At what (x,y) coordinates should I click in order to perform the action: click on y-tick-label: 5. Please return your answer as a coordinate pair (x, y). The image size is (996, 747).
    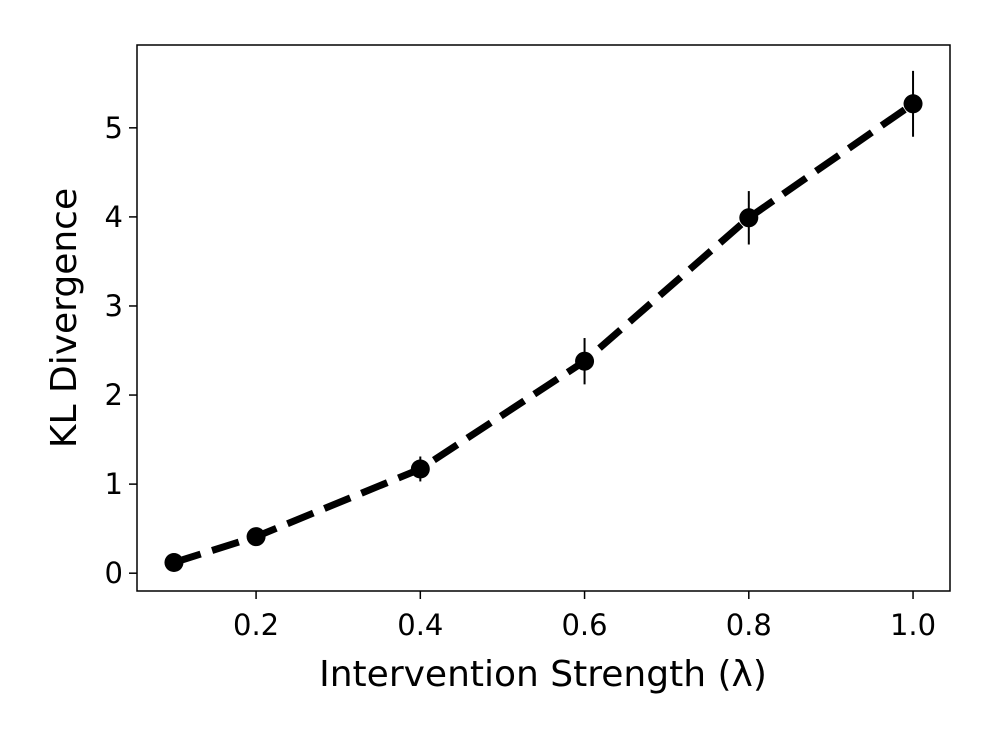
    Looking at the image, I should click on (114, 128).